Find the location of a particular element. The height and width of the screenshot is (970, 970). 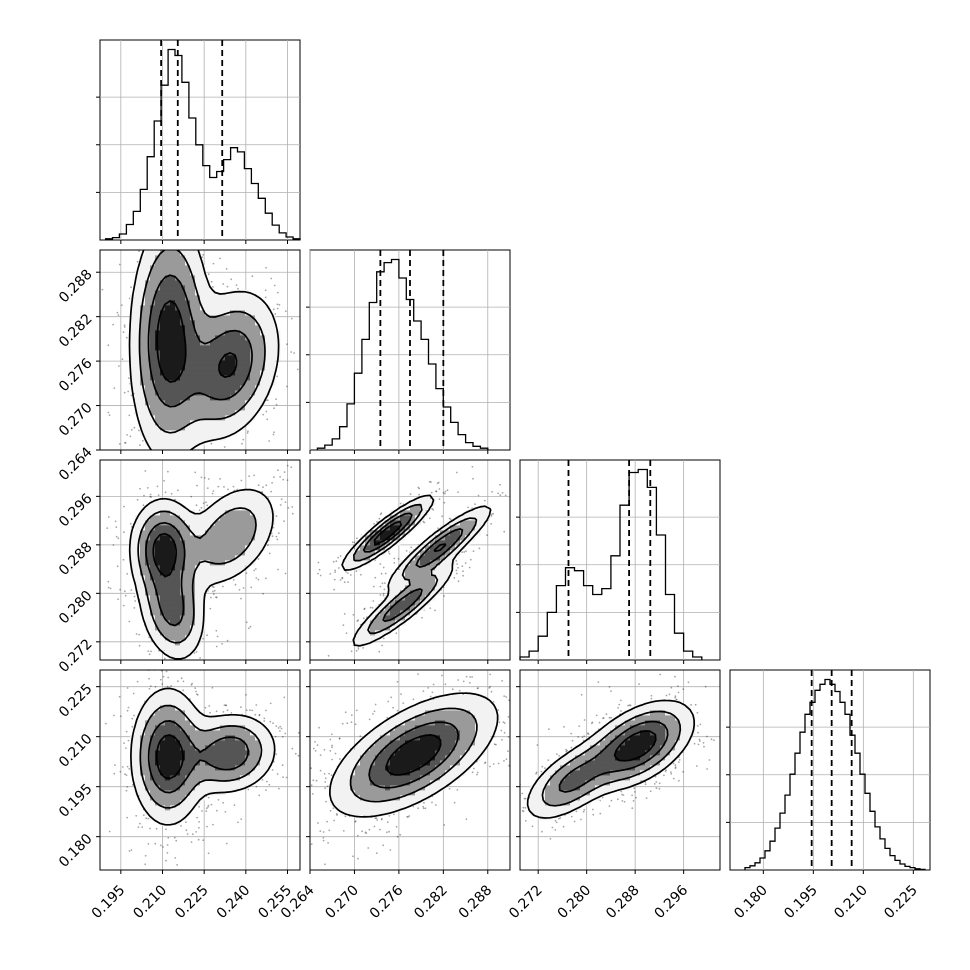

x-tick-label: 0.225 is located at coordinates (901, 902).